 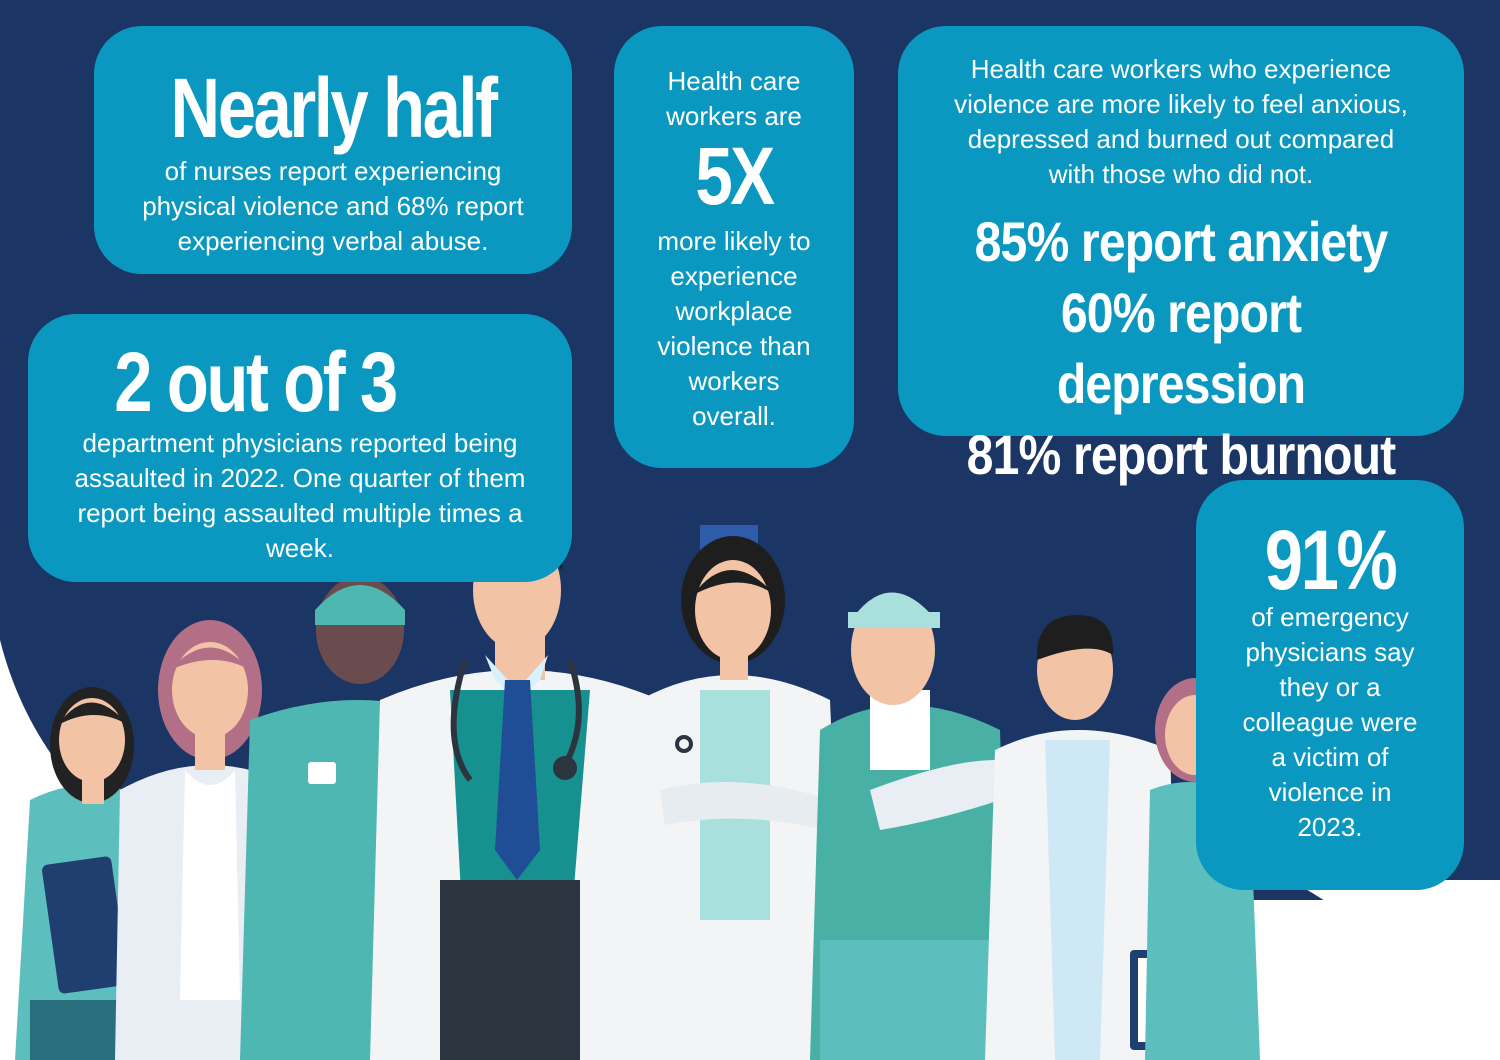 I want to click on burnout-stat: 81% report burnout, so click(x=1181, y=454).